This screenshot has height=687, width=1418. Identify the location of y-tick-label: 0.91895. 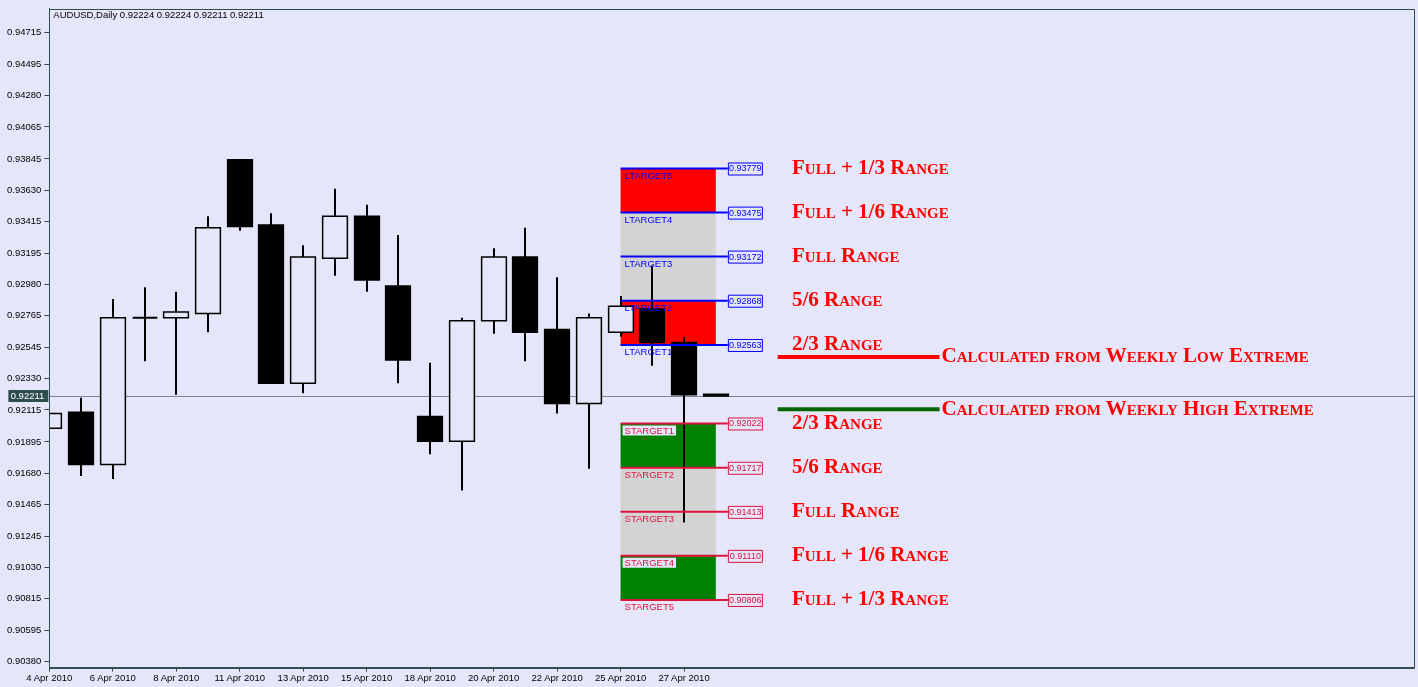
(24, 441).